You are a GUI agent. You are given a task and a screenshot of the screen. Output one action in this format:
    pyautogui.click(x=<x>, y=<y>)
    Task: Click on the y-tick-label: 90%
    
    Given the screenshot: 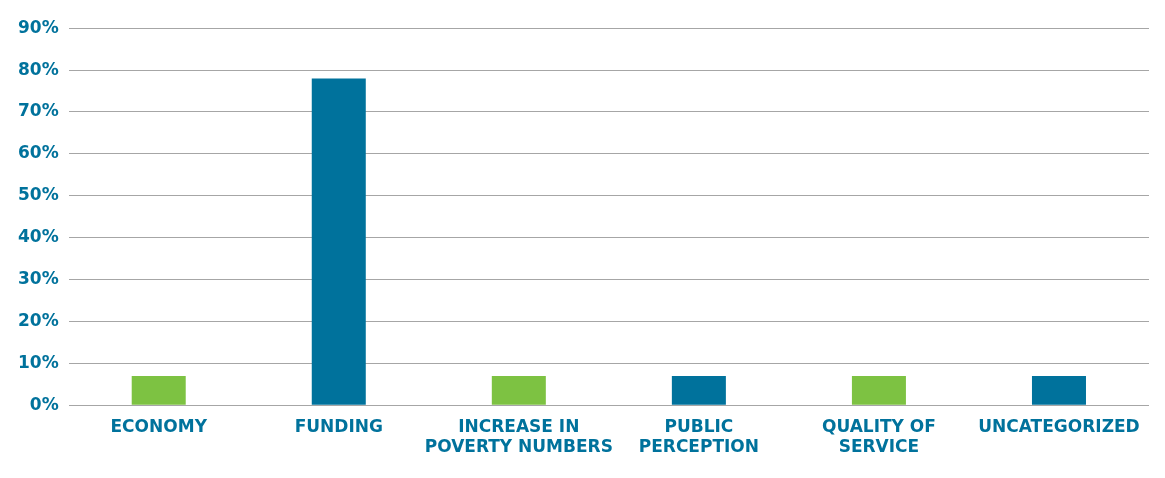 What is the action you would take?
    pyautogui.click(x=38, y=26)
    